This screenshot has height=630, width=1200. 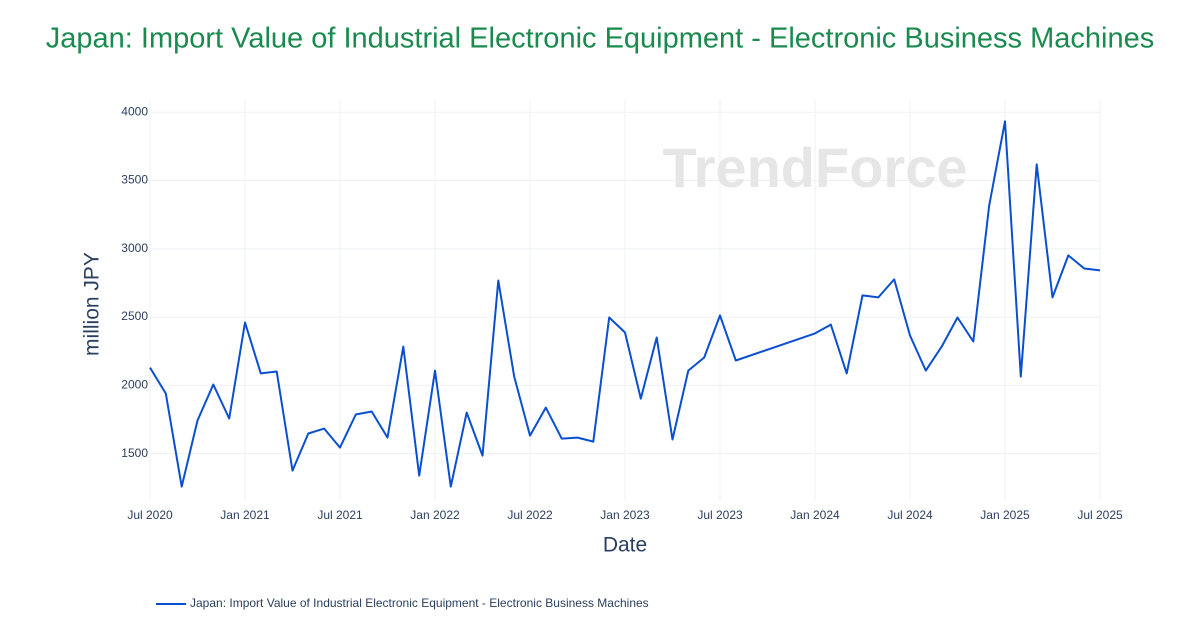 I want to click on x-tick-label: Jul 2025, so click(x=1100, y=515).